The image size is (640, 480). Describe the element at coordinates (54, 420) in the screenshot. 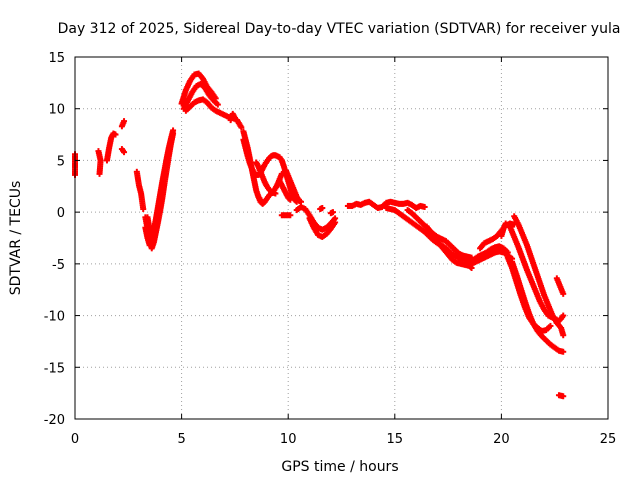

I see `y-tick-label: -20` at that location.